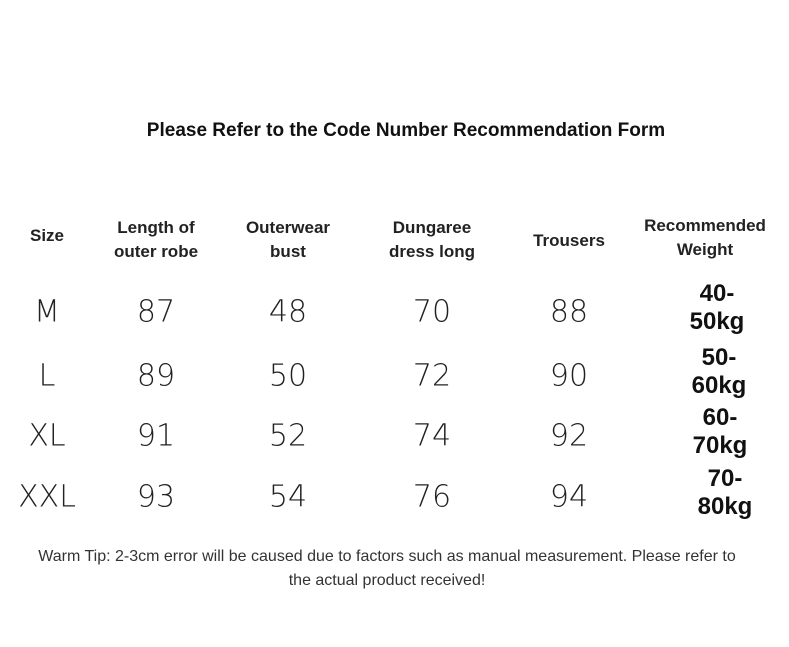 This screenshot has height=647, width=789. What do you see at coordinates (288, 497) in the screenshot?
I see `table-cell: 54` at bounding box center [288, 497].